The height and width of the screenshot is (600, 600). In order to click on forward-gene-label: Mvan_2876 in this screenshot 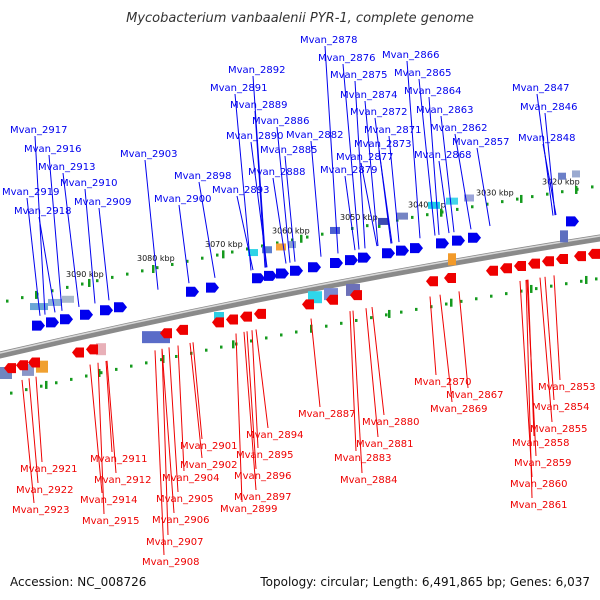, I will do `click(346, 58)`.